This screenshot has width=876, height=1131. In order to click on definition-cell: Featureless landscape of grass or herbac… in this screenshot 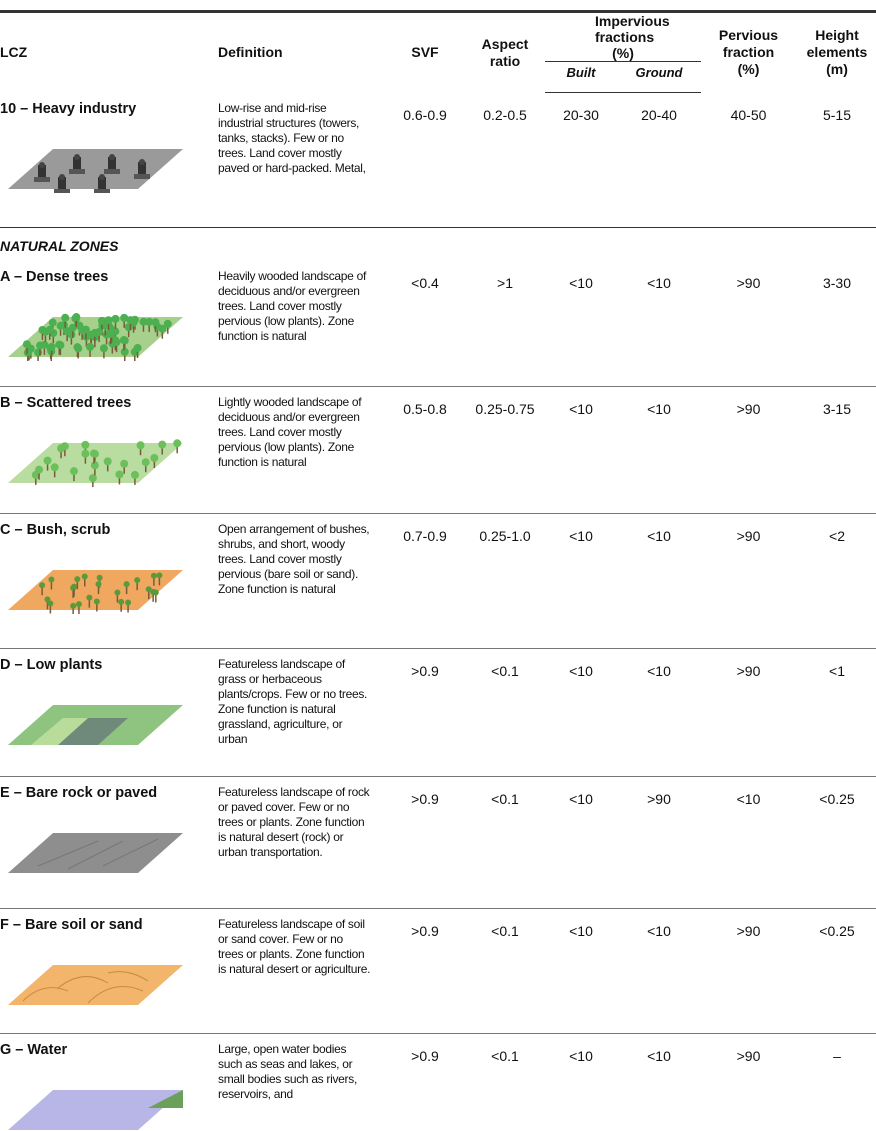, I will do `click(297, 712)`.